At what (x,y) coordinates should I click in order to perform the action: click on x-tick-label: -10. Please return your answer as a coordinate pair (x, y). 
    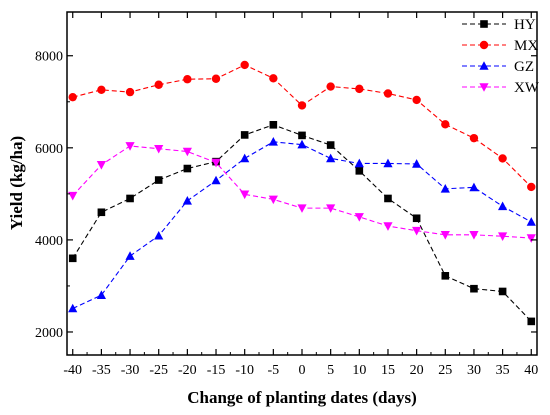
    Looking at the image, I should click on (244, 370).